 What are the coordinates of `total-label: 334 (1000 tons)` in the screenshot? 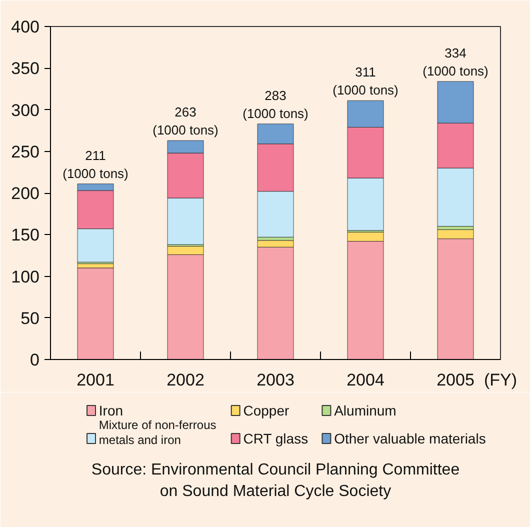 It's located at (455, 61).